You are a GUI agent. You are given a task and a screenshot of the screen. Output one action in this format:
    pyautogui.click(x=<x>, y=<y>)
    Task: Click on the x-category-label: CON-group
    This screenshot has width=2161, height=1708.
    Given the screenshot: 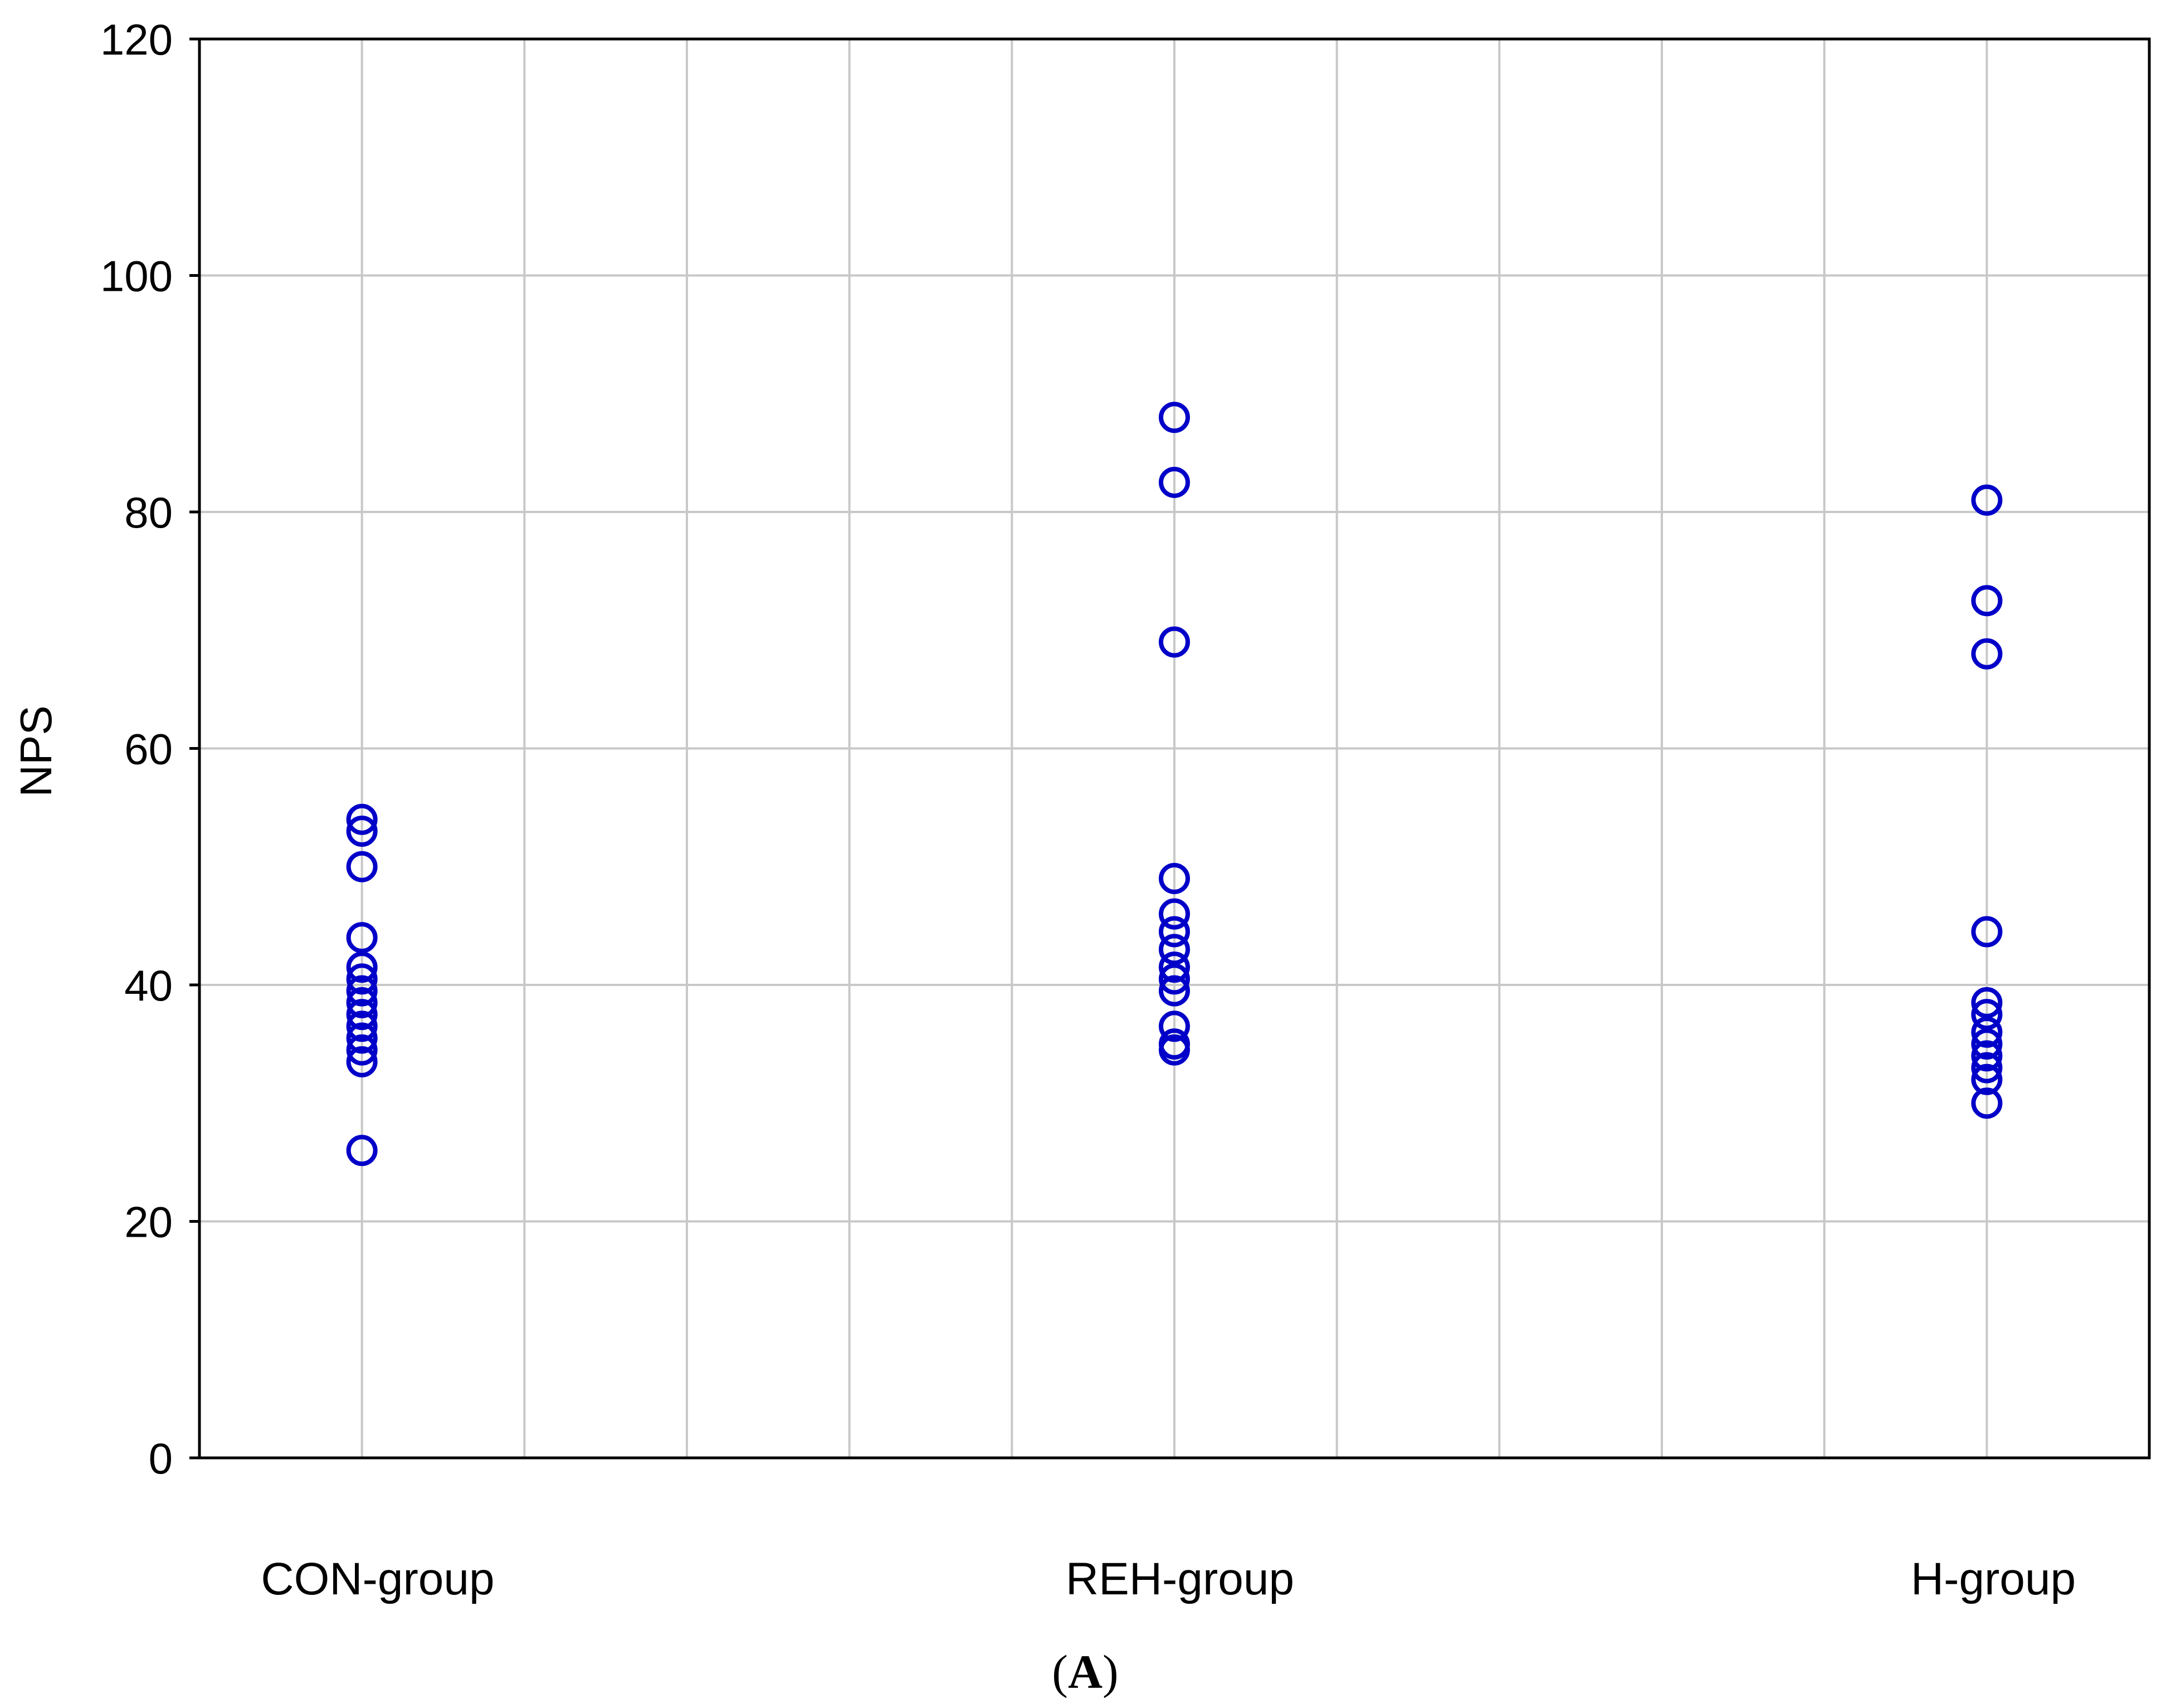 What is the action you would take?
    pyautogui.click(x=378, y=1579)
    